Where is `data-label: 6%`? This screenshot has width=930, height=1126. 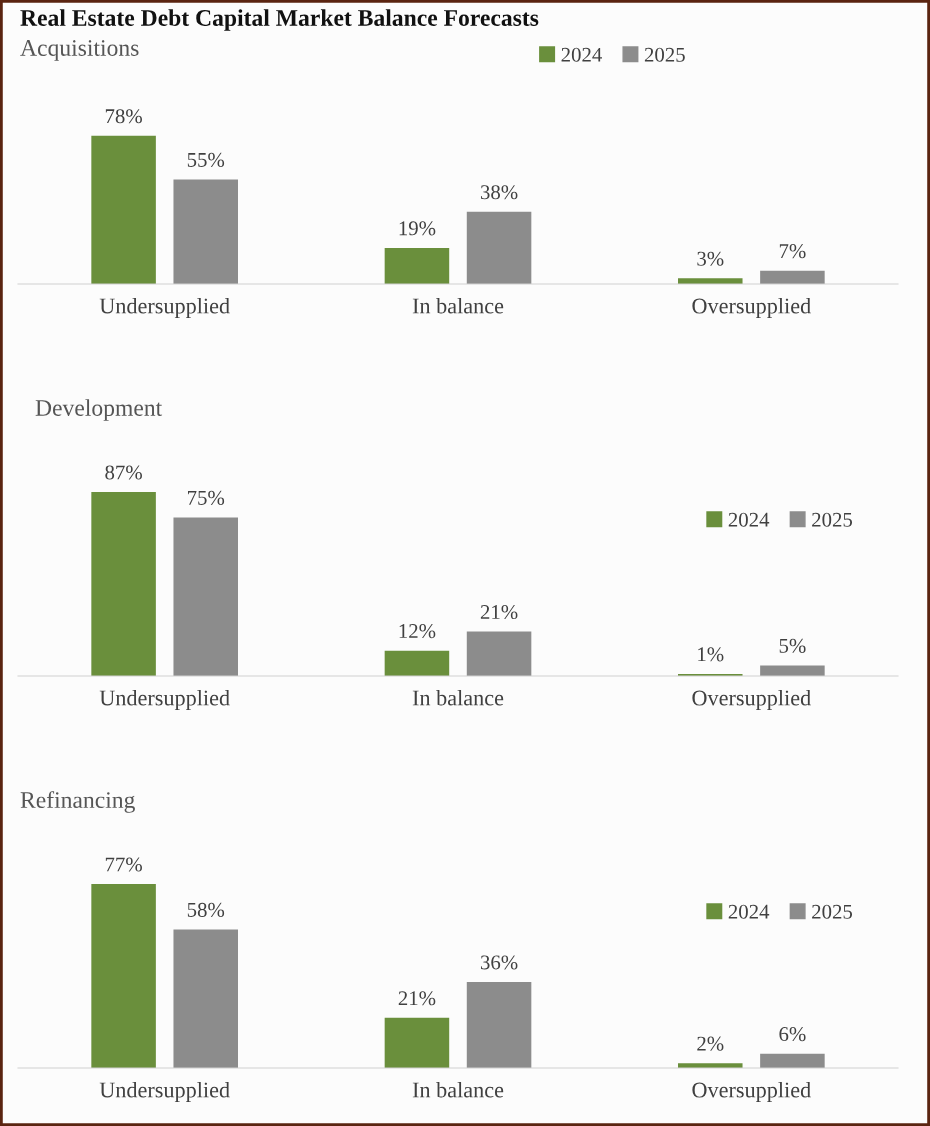
data-label: 6% is located at coordinates (792, 1034).